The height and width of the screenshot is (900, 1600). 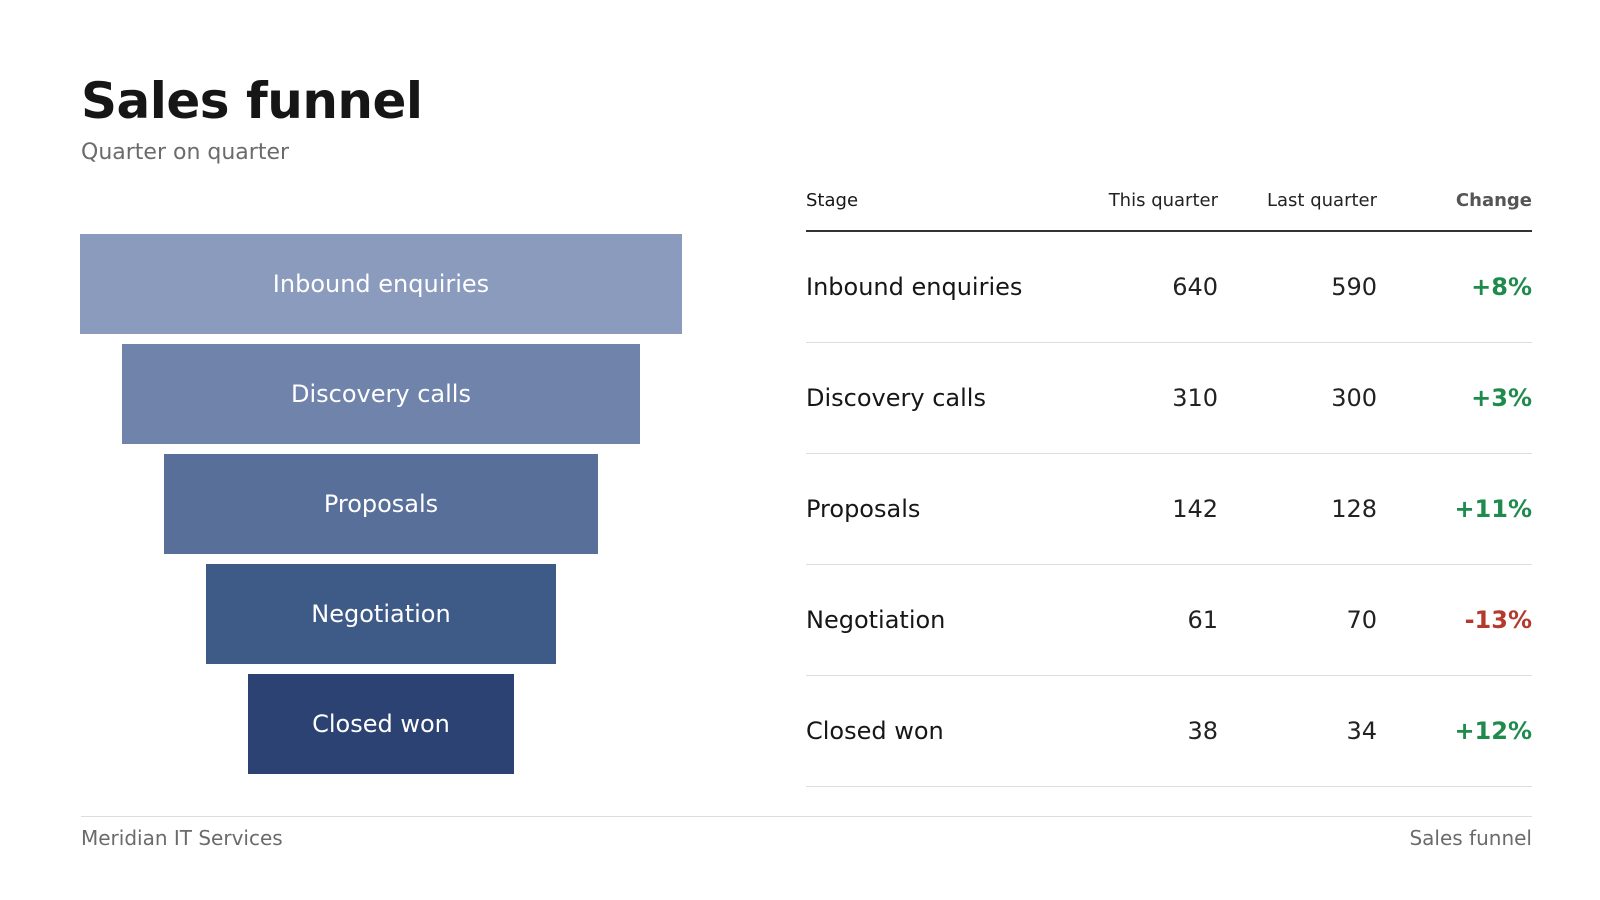 I want to click on funnel-bar-label: Discovery calls, so click(x=381, y=394).